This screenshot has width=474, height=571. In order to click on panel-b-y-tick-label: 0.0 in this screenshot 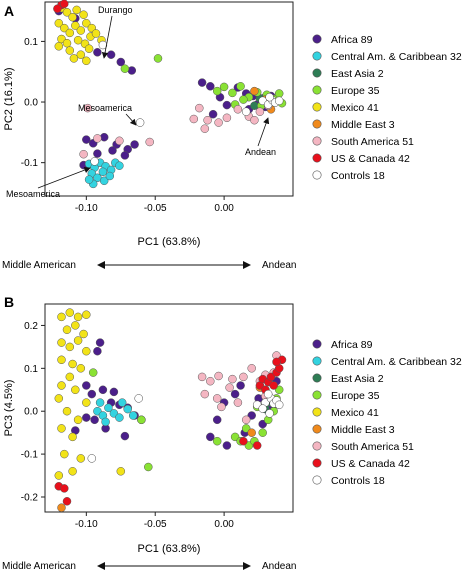, I will do `click(31, 412)`.